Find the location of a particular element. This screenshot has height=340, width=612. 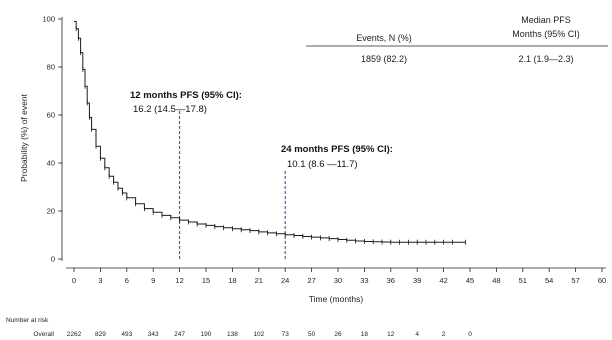

summary-col2-value: 2.1 (1.9—2.3) is located at coordinates (545, 59).